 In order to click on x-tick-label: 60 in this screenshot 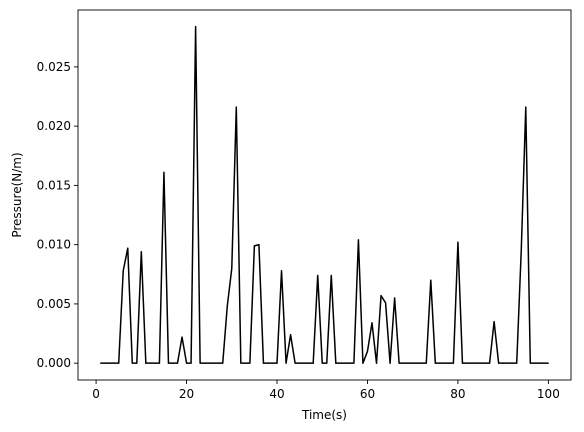, I will do `click(367, 394)`.